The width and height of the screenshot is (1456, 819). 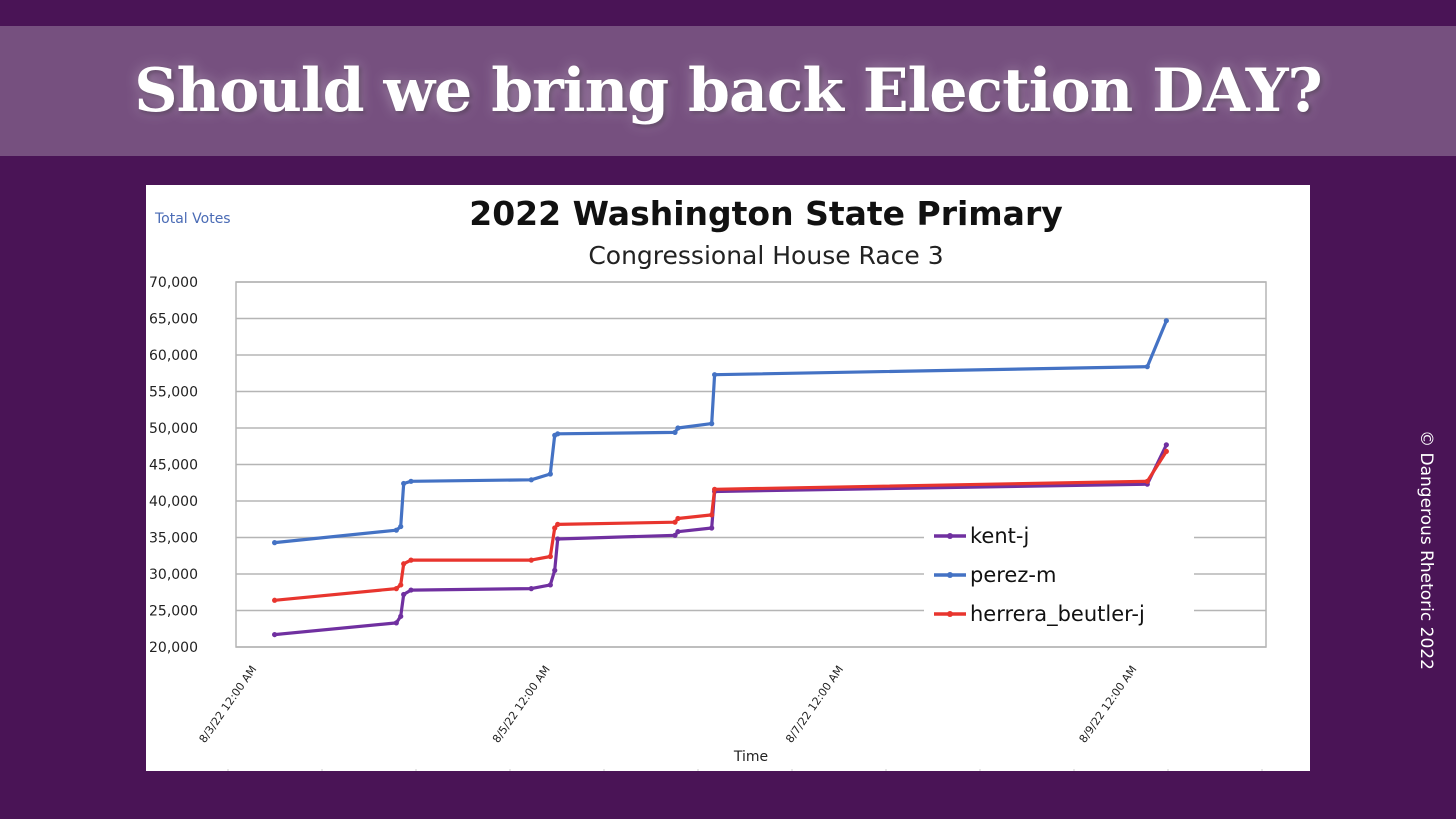 I want to click on y-tick-label: 55,000, so click(x=173, y=393).